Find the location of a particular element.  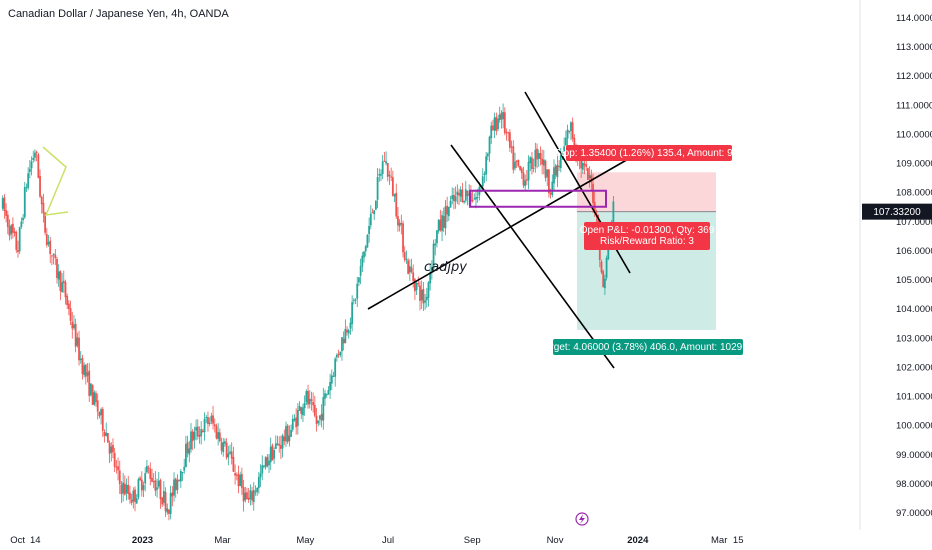

time-tick-label: 2023 is located at coordinates (142, 540).